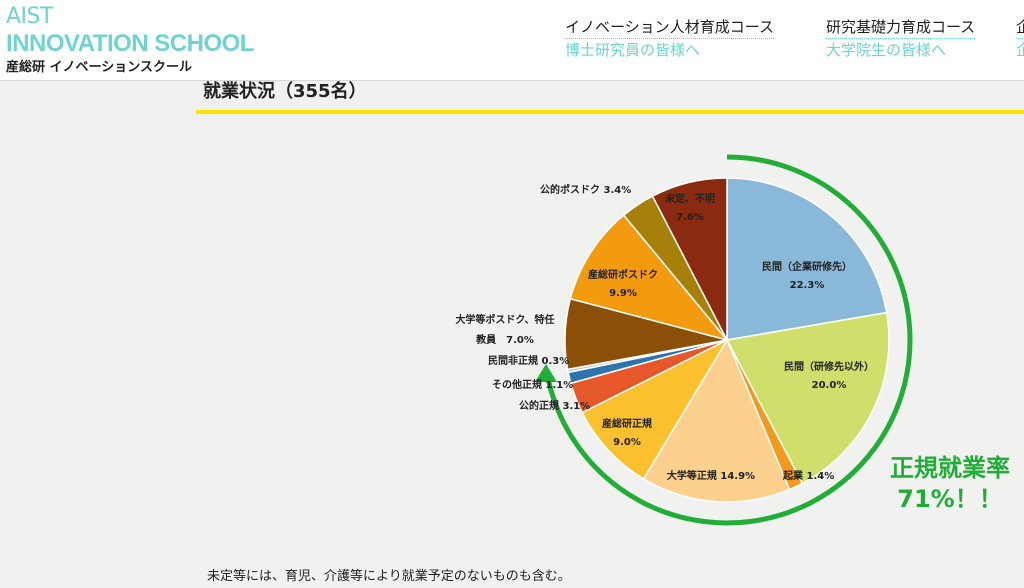 The width and height of the screenshot is (1024, 588). Describe the element at coordinates (29, 16) in the screenshot. I see `logo-aist: AIST` at that location.